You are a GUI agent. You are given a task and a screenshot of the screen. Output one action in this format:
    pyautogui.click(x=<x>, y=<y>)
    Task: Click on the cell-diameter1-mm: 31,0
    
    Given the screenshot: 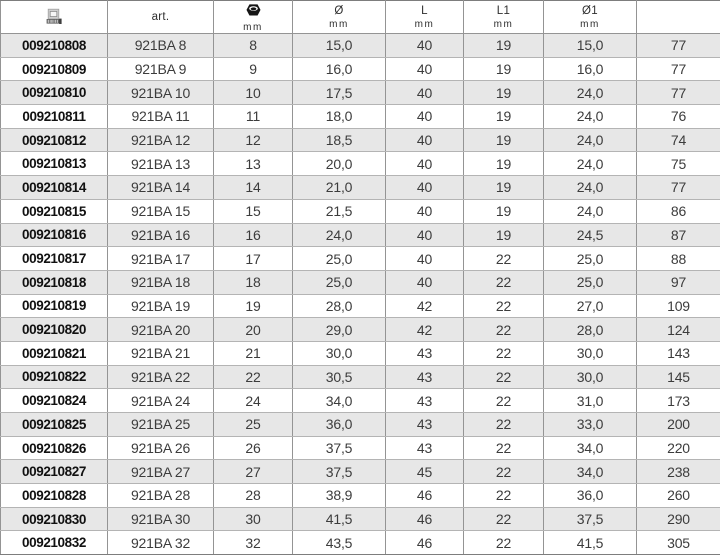 What is the action you would take?
    pyautogui.click(x=590, y=400)
    